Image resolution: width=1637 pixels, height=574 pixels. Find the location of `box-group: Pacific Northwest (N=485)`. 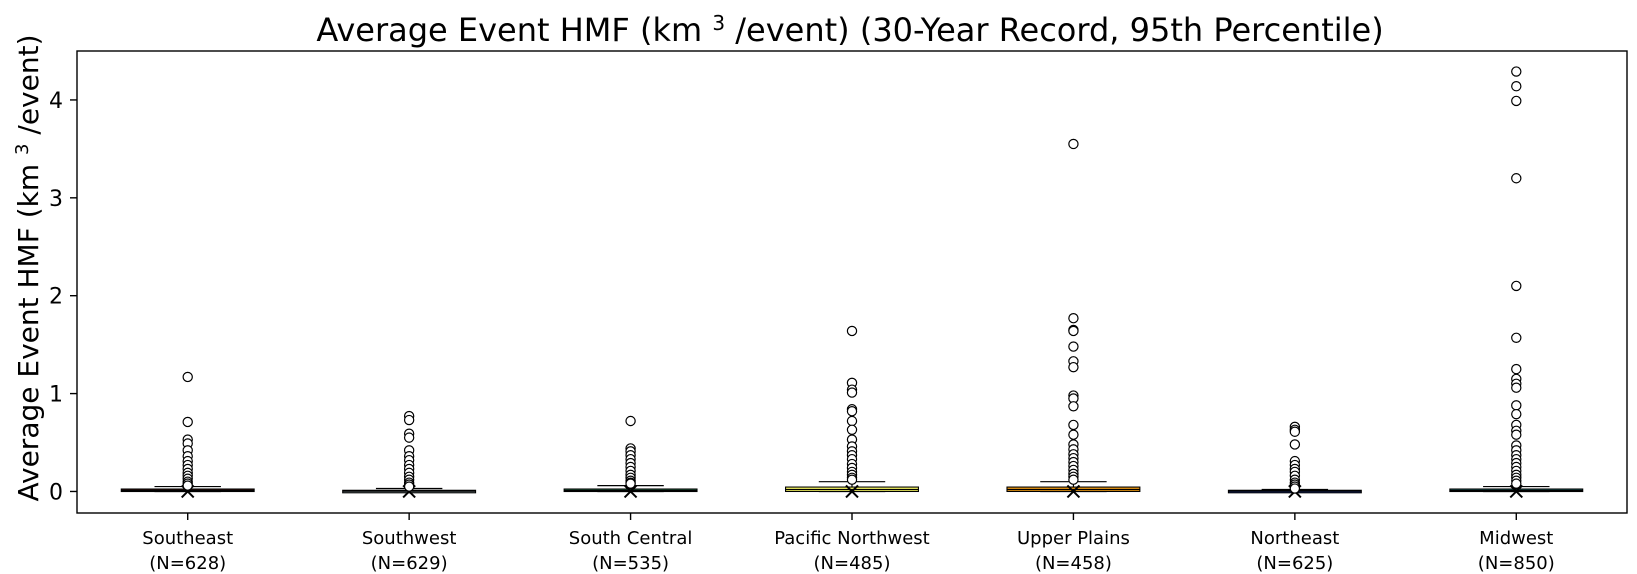

box-group: Pacific Northwest (N=485) is located at coordinates (852, 449).